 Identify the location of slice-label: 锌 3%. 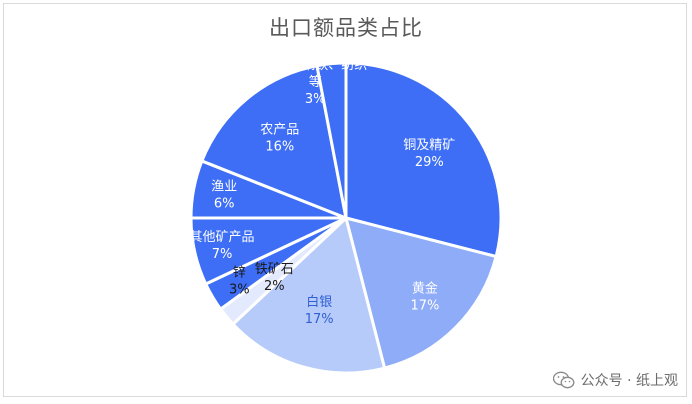
(239, 282).